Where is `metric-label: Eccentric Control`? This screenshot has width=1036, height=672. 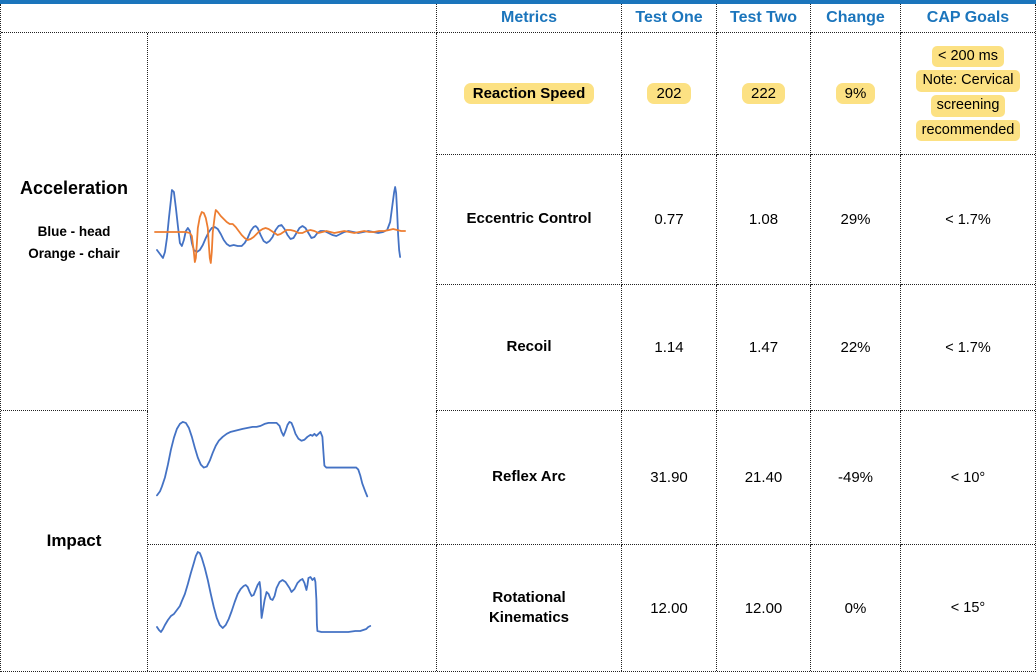 metric-label: Eccentric Control is located at coordinates (529, 219).